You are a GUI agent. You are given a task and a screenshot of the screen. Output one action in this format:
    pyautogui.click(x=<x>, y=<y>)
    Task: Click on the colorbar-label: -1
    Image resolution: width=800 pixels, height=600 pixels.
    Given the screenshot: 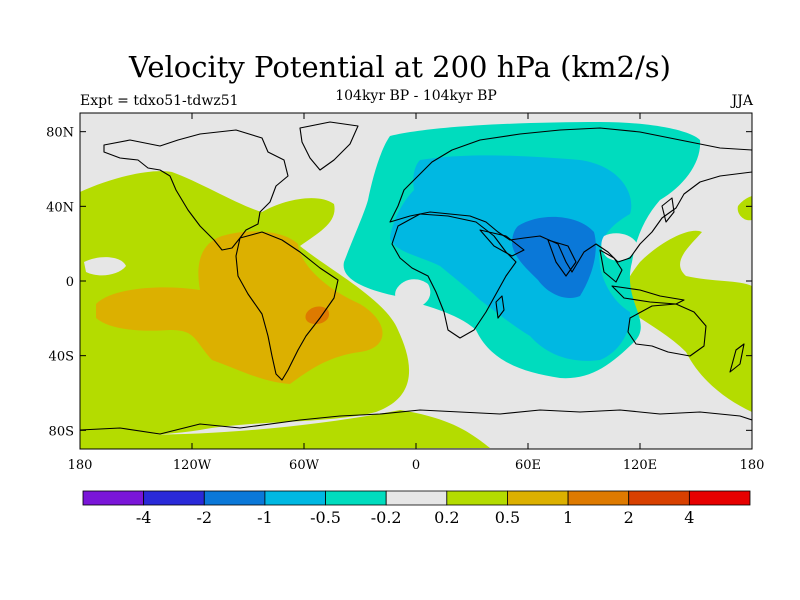 What is the action you would take?
    pyautogui.click(x=265, y=517)
    